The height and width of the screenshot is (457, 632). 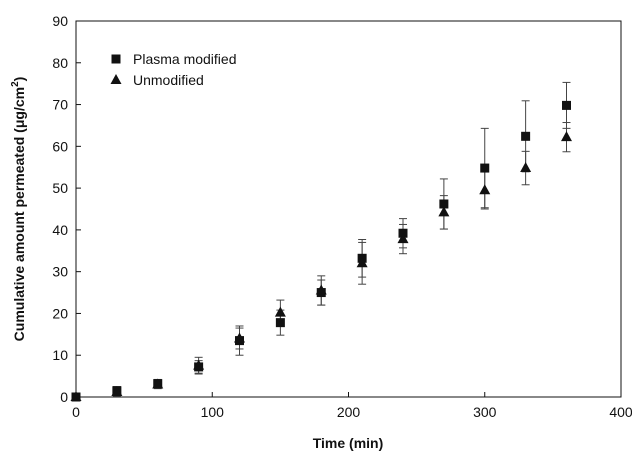 I want to click on y-tick-label: 90, so click(x=60, y=21).